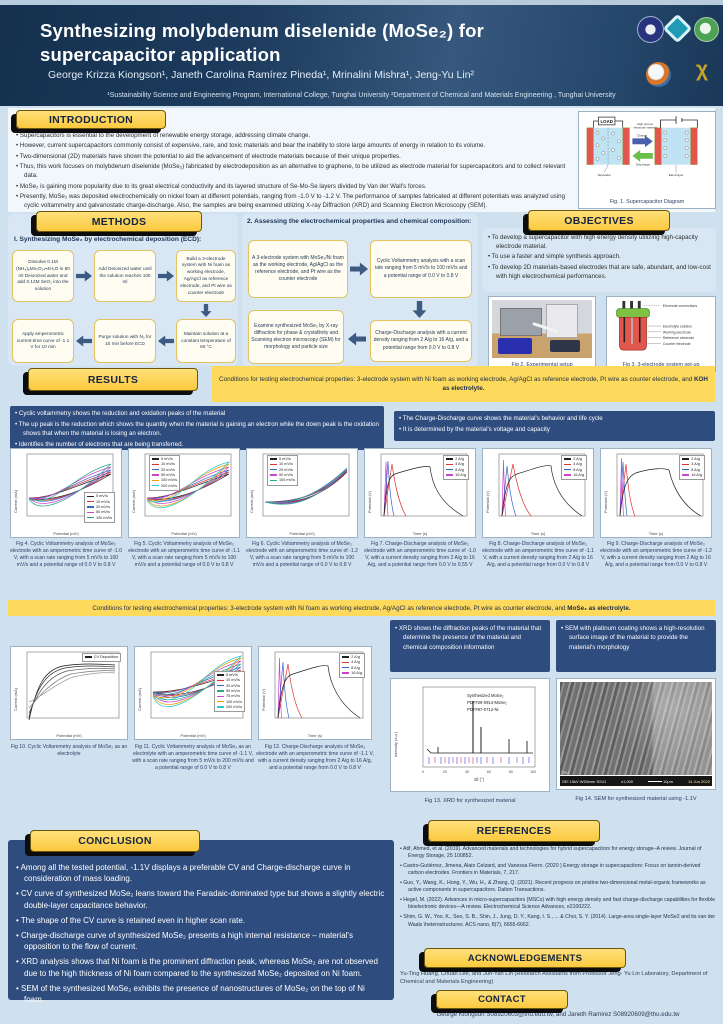 The width and height of the screenshot is (723, 1024). Describe the element at coordinates (680, 306) in the screenshot. I see `svg-text: Electrode connections` at that location.